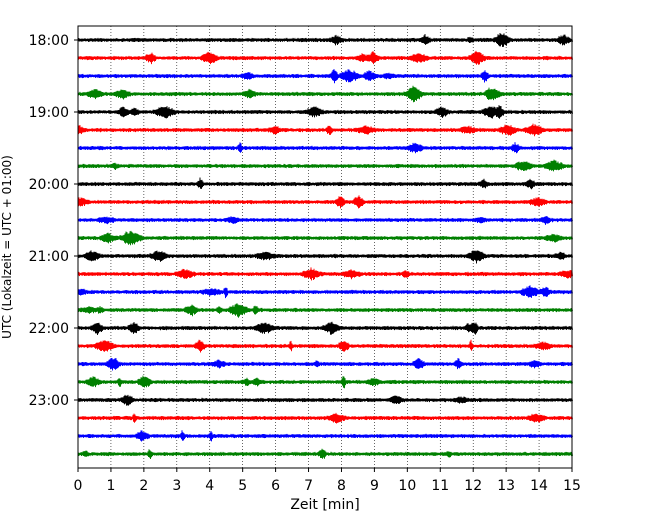 The width and height of the screenshot is (650, 520). What do you see at coordinates (176, 486) in the screenshot?
I see `x-tick-label: 3` at bounding box center [176, 486].